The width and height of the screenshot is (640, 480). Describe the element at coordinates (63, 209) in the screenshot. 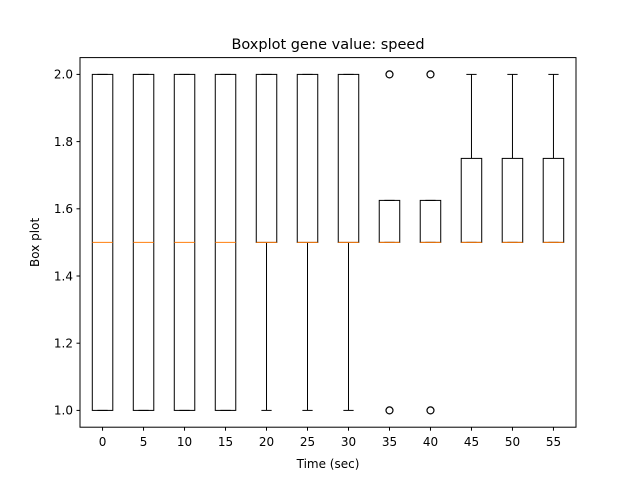

I see `y-tick-label: 1.6` at that location.